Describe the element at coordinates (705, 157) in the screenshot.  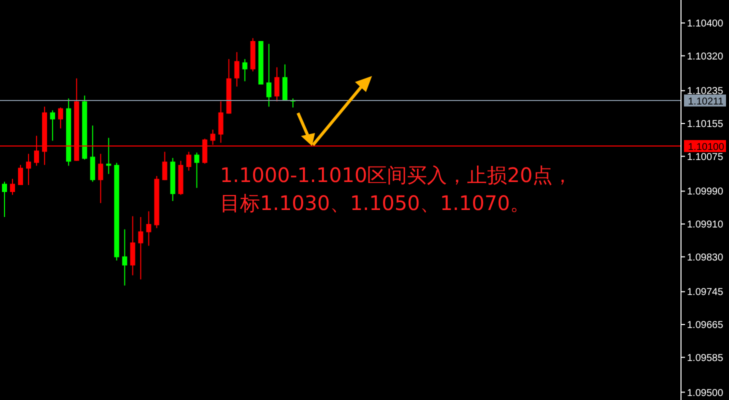
I see `y-tick-label: 1.10075` at that location.